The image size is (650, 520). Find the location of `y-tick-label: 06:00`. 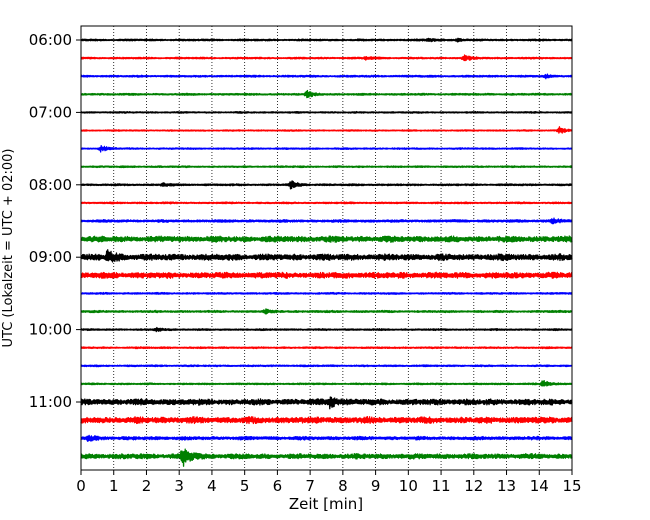

y-tick-label: 06:00 is located at coordinates (50, 40).